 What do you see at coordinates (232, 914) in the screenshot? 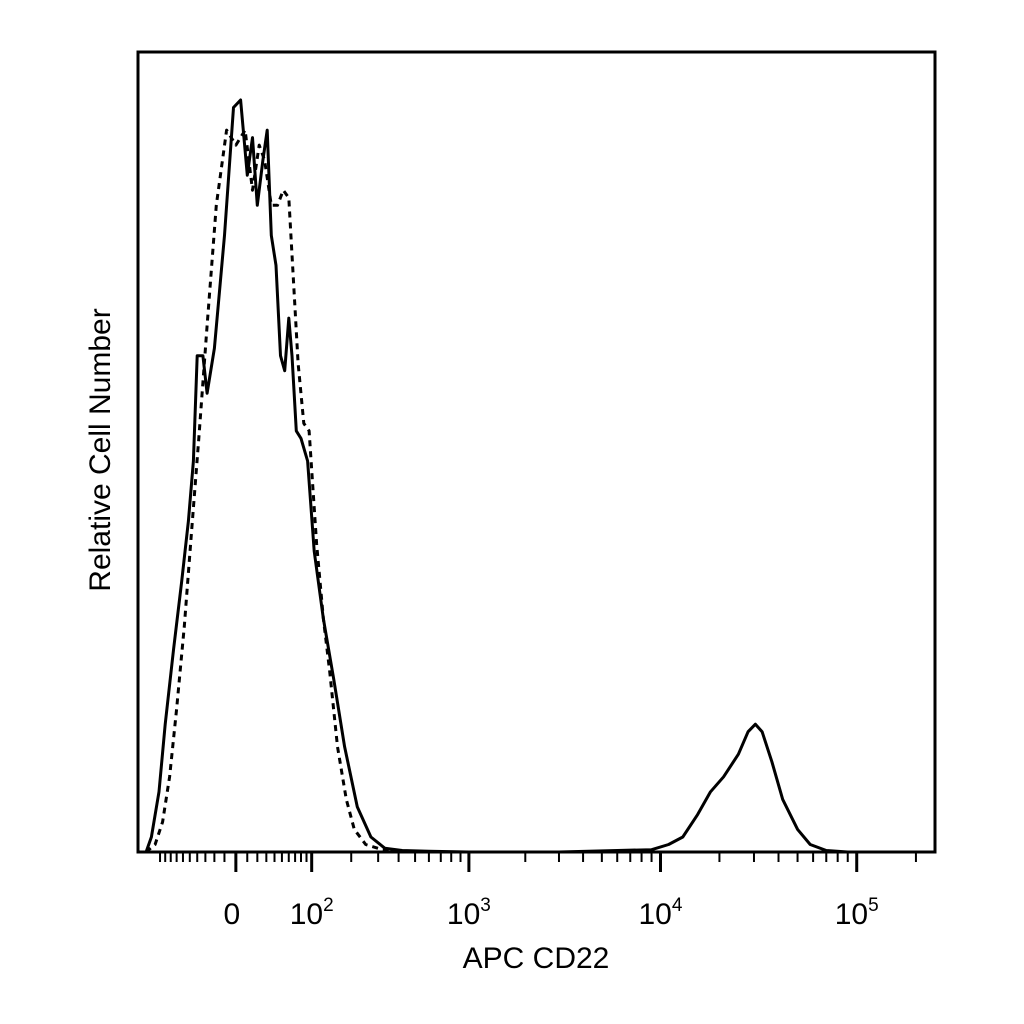
I see `x-tick-label: 0` at bounding box center [232, 914].